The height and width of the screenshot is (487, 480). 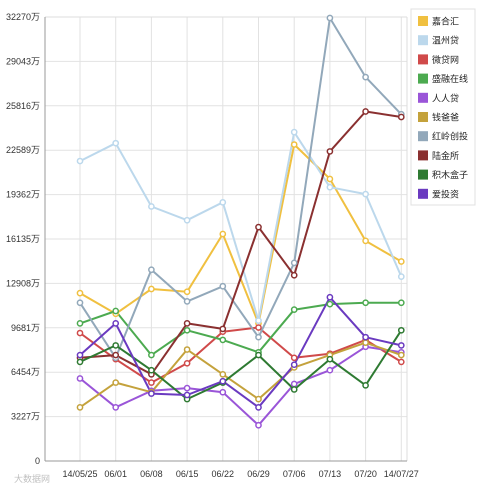 What do you see at coordinates (450, 174) in the screenshot?
I see `legend-label-8: 积木盒子` at bounding box center [450, 174].